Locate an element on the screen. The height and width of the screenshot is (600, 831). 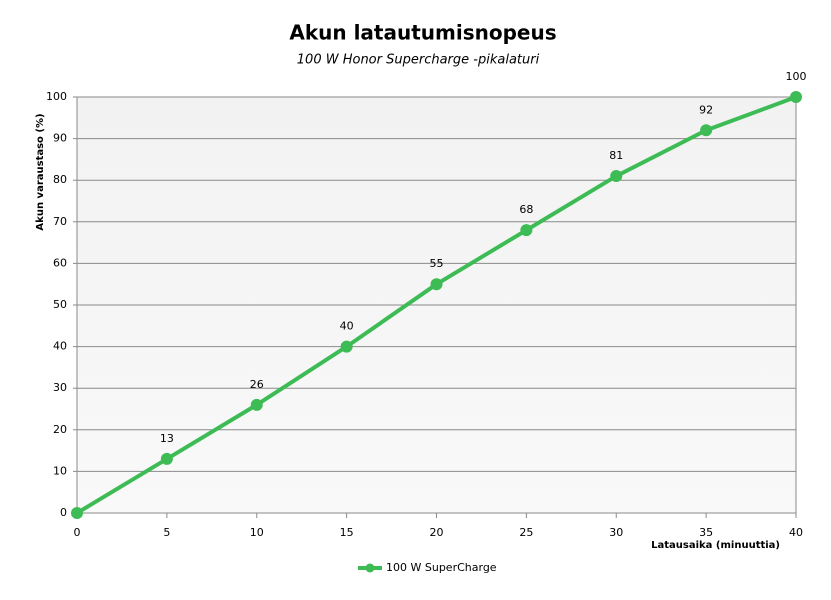
x-tick-label: 40 is located at coordinates (796, 532).